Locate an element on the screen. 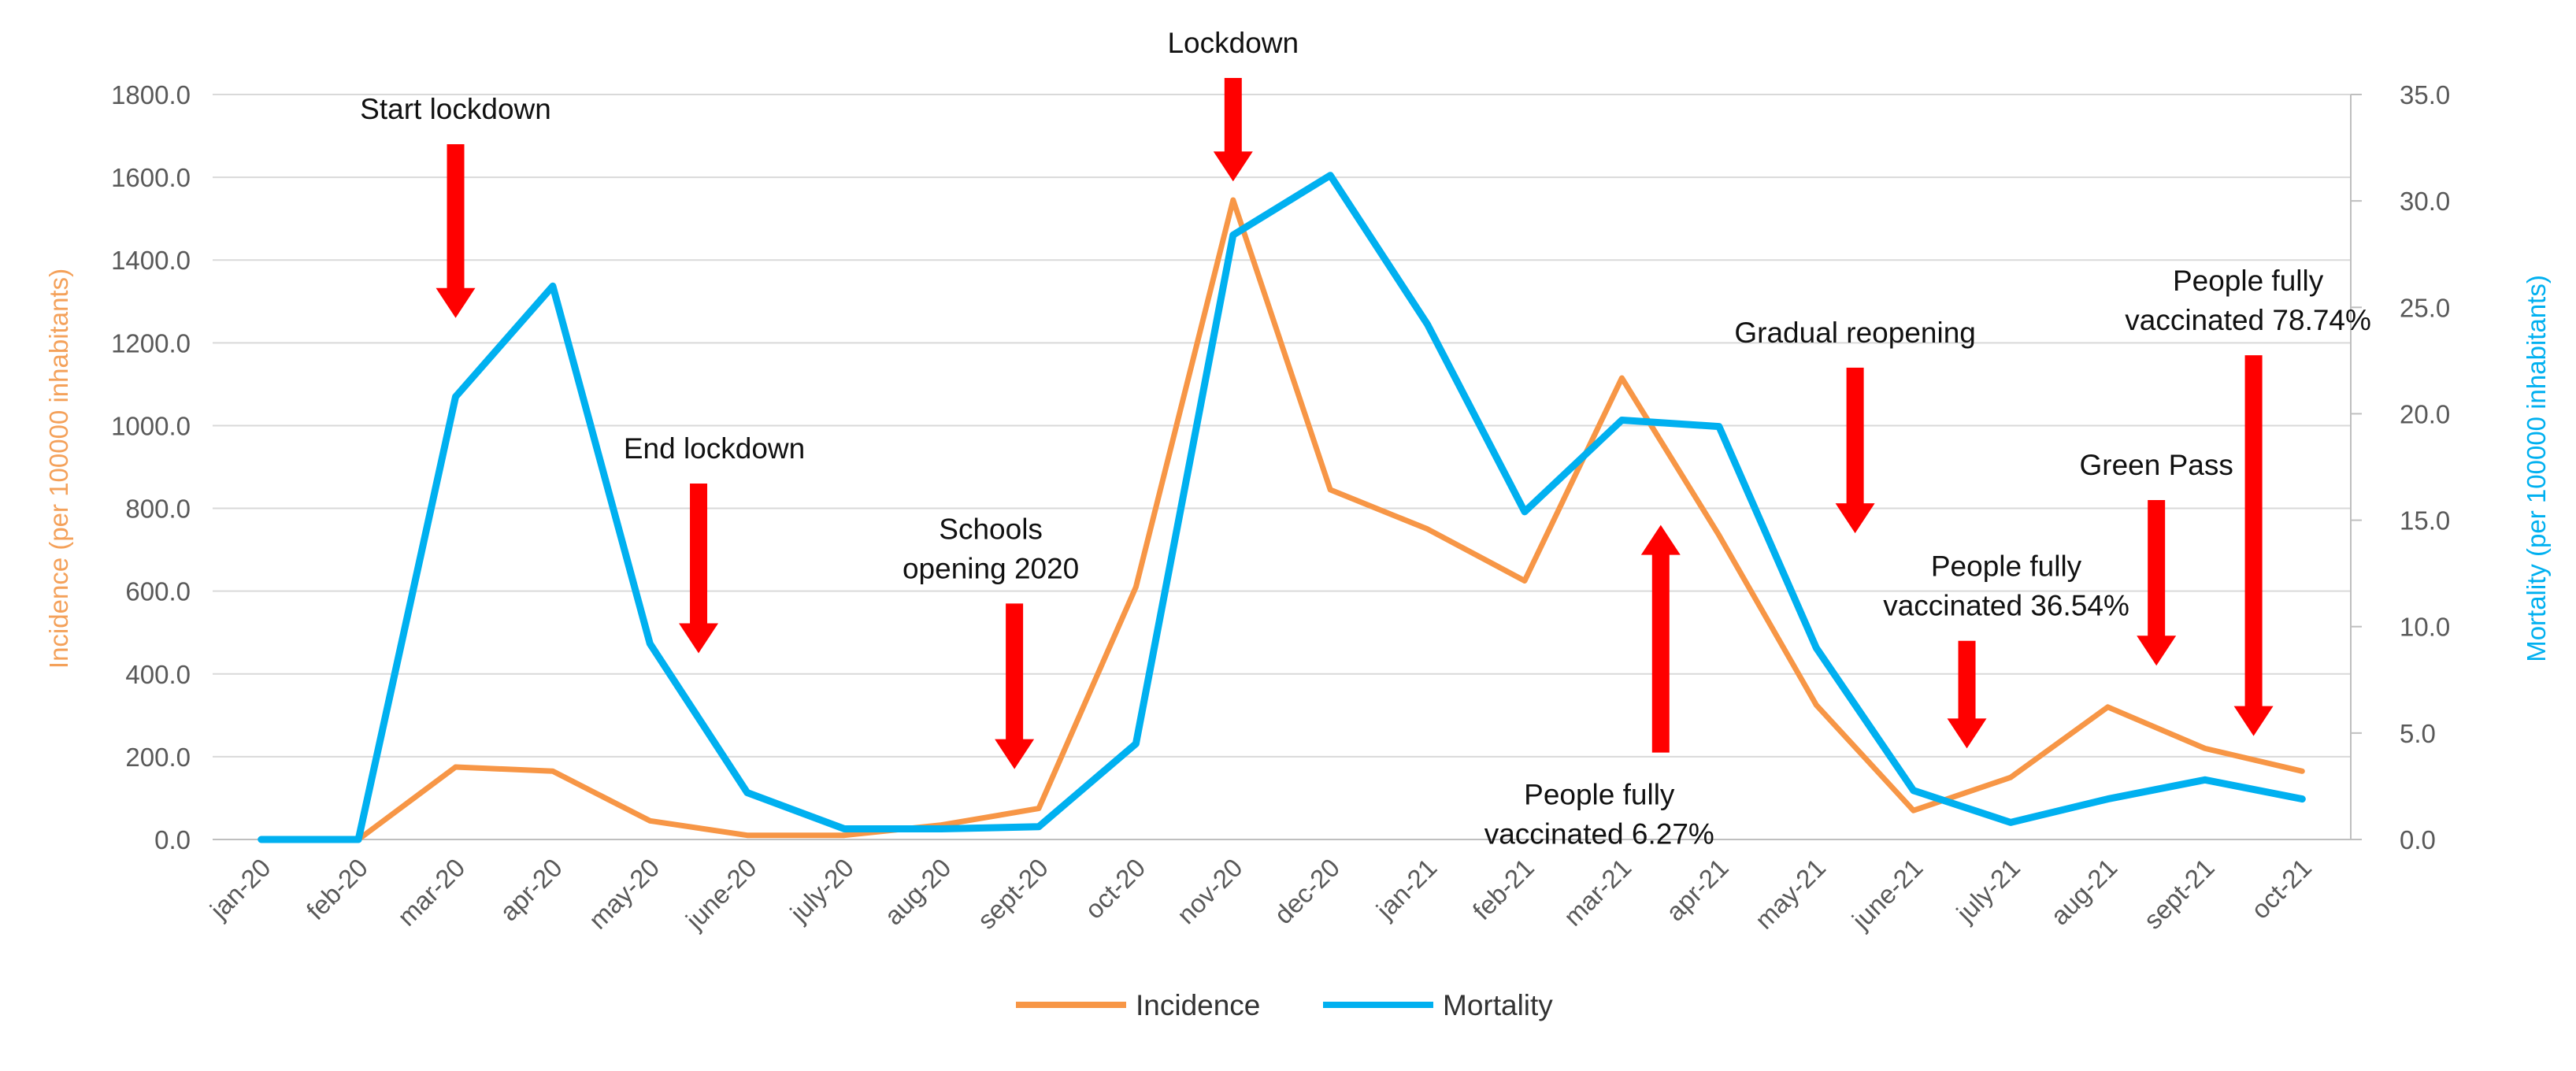 The height and width of the screenshot is (1071, 2576). x-tick-label: july-20 is located at coordinates (821, 890).